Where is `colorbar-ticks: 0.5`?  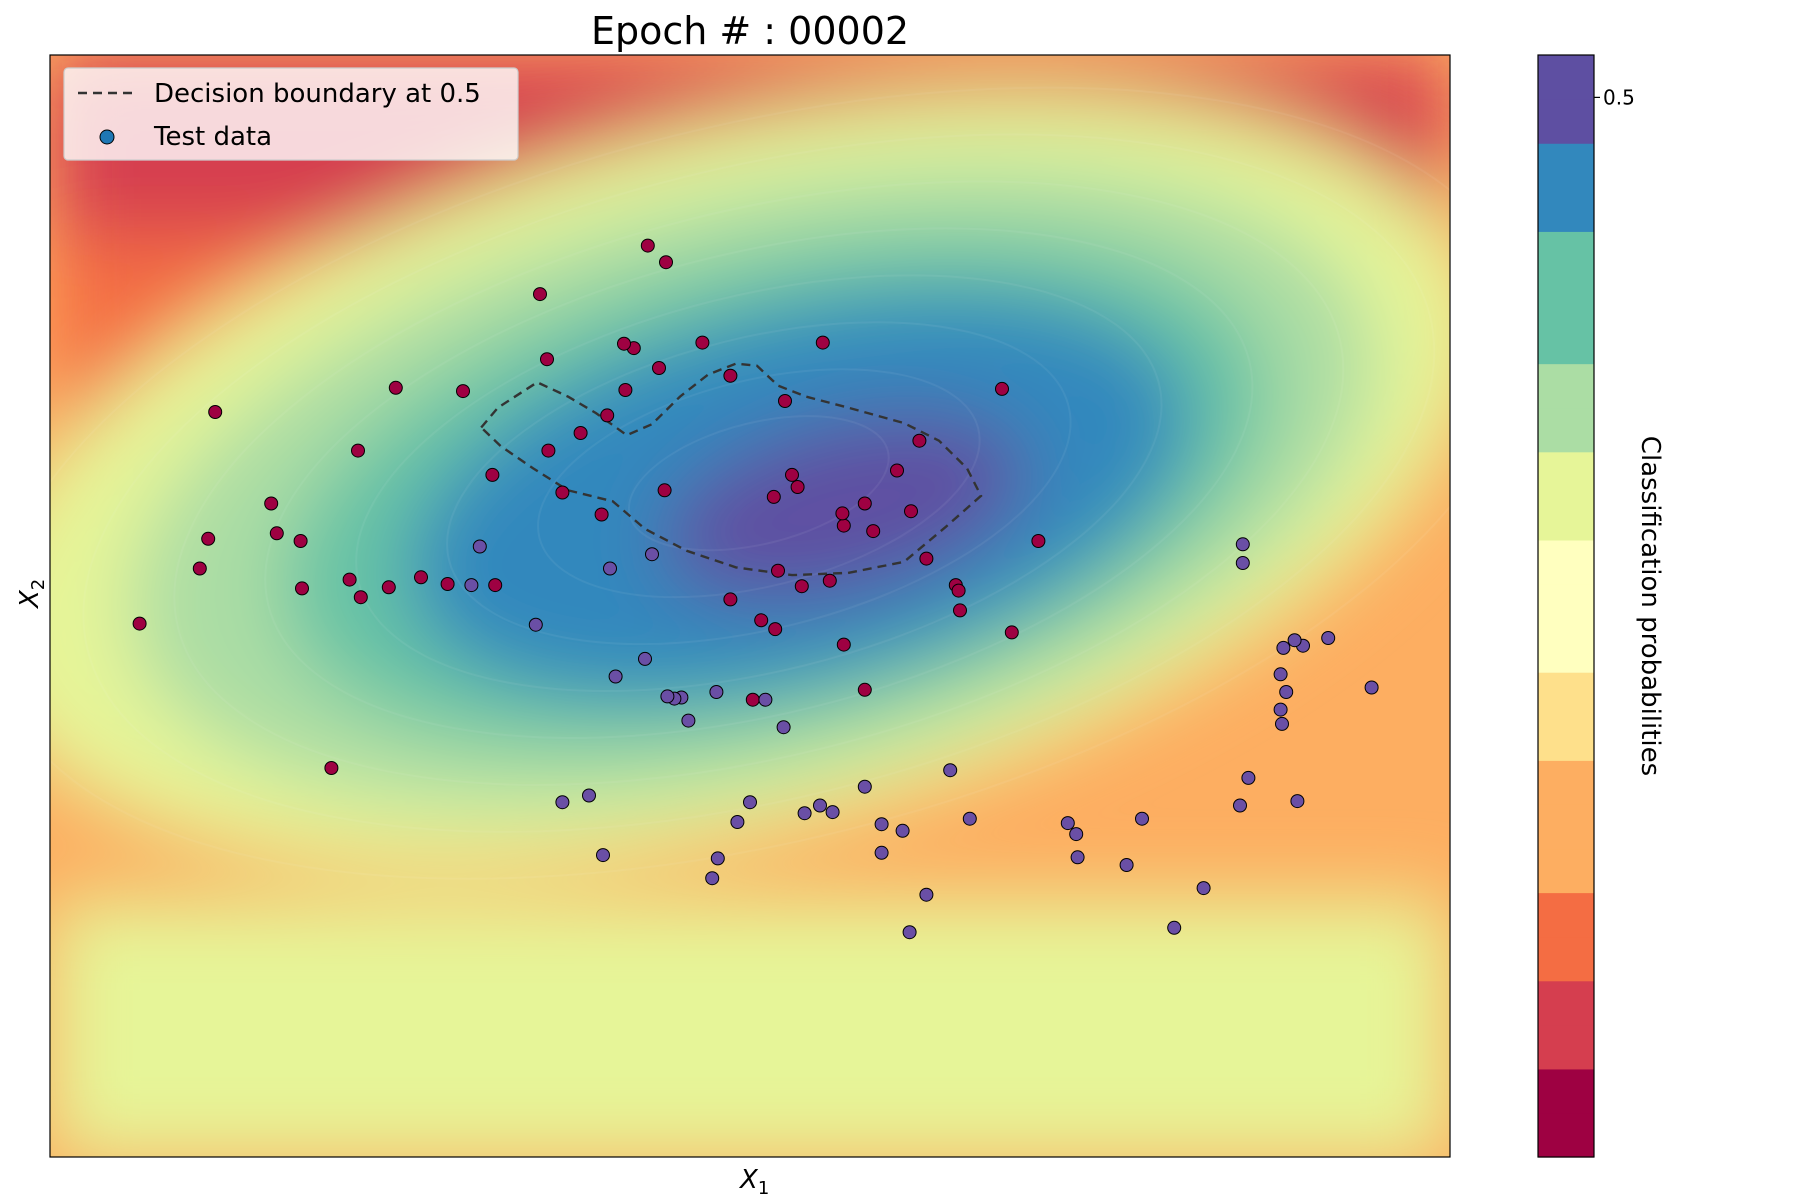
colorbar-ticks: 0.5 is located at coordinates (1614, 97).